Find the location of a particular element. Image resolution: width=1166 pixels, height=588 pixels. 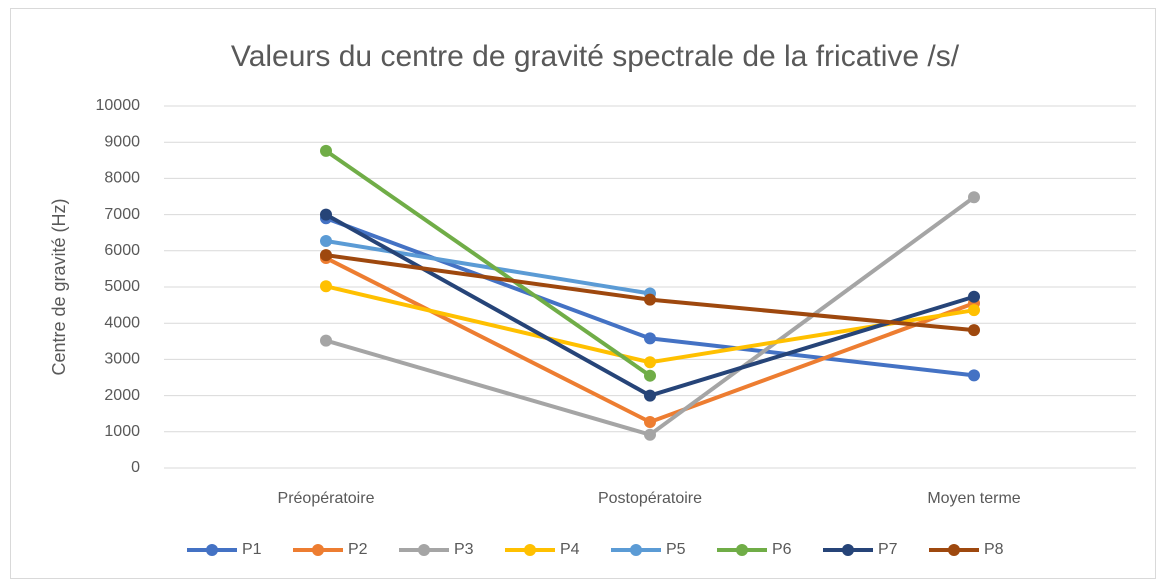

y-tick-label: 10000 is located at coordinates (118, 105).